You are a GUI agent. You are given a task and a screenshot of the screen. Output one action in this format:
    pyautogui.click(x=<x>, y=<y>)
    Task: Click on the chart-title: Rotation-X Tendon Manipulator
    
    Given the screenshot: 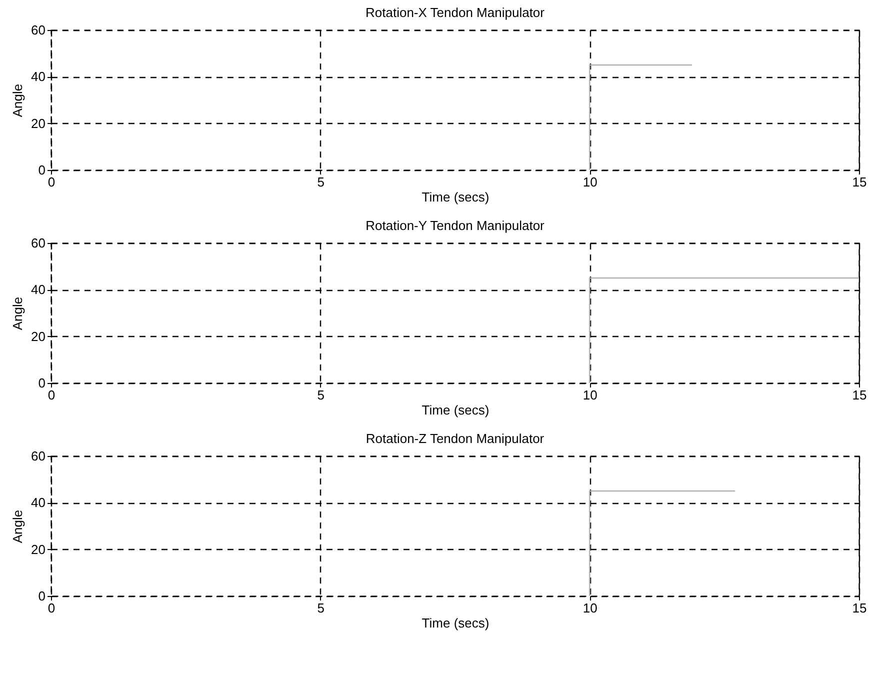 What is the action you would take?
    pyautogui.click(x=456, y=12)
    